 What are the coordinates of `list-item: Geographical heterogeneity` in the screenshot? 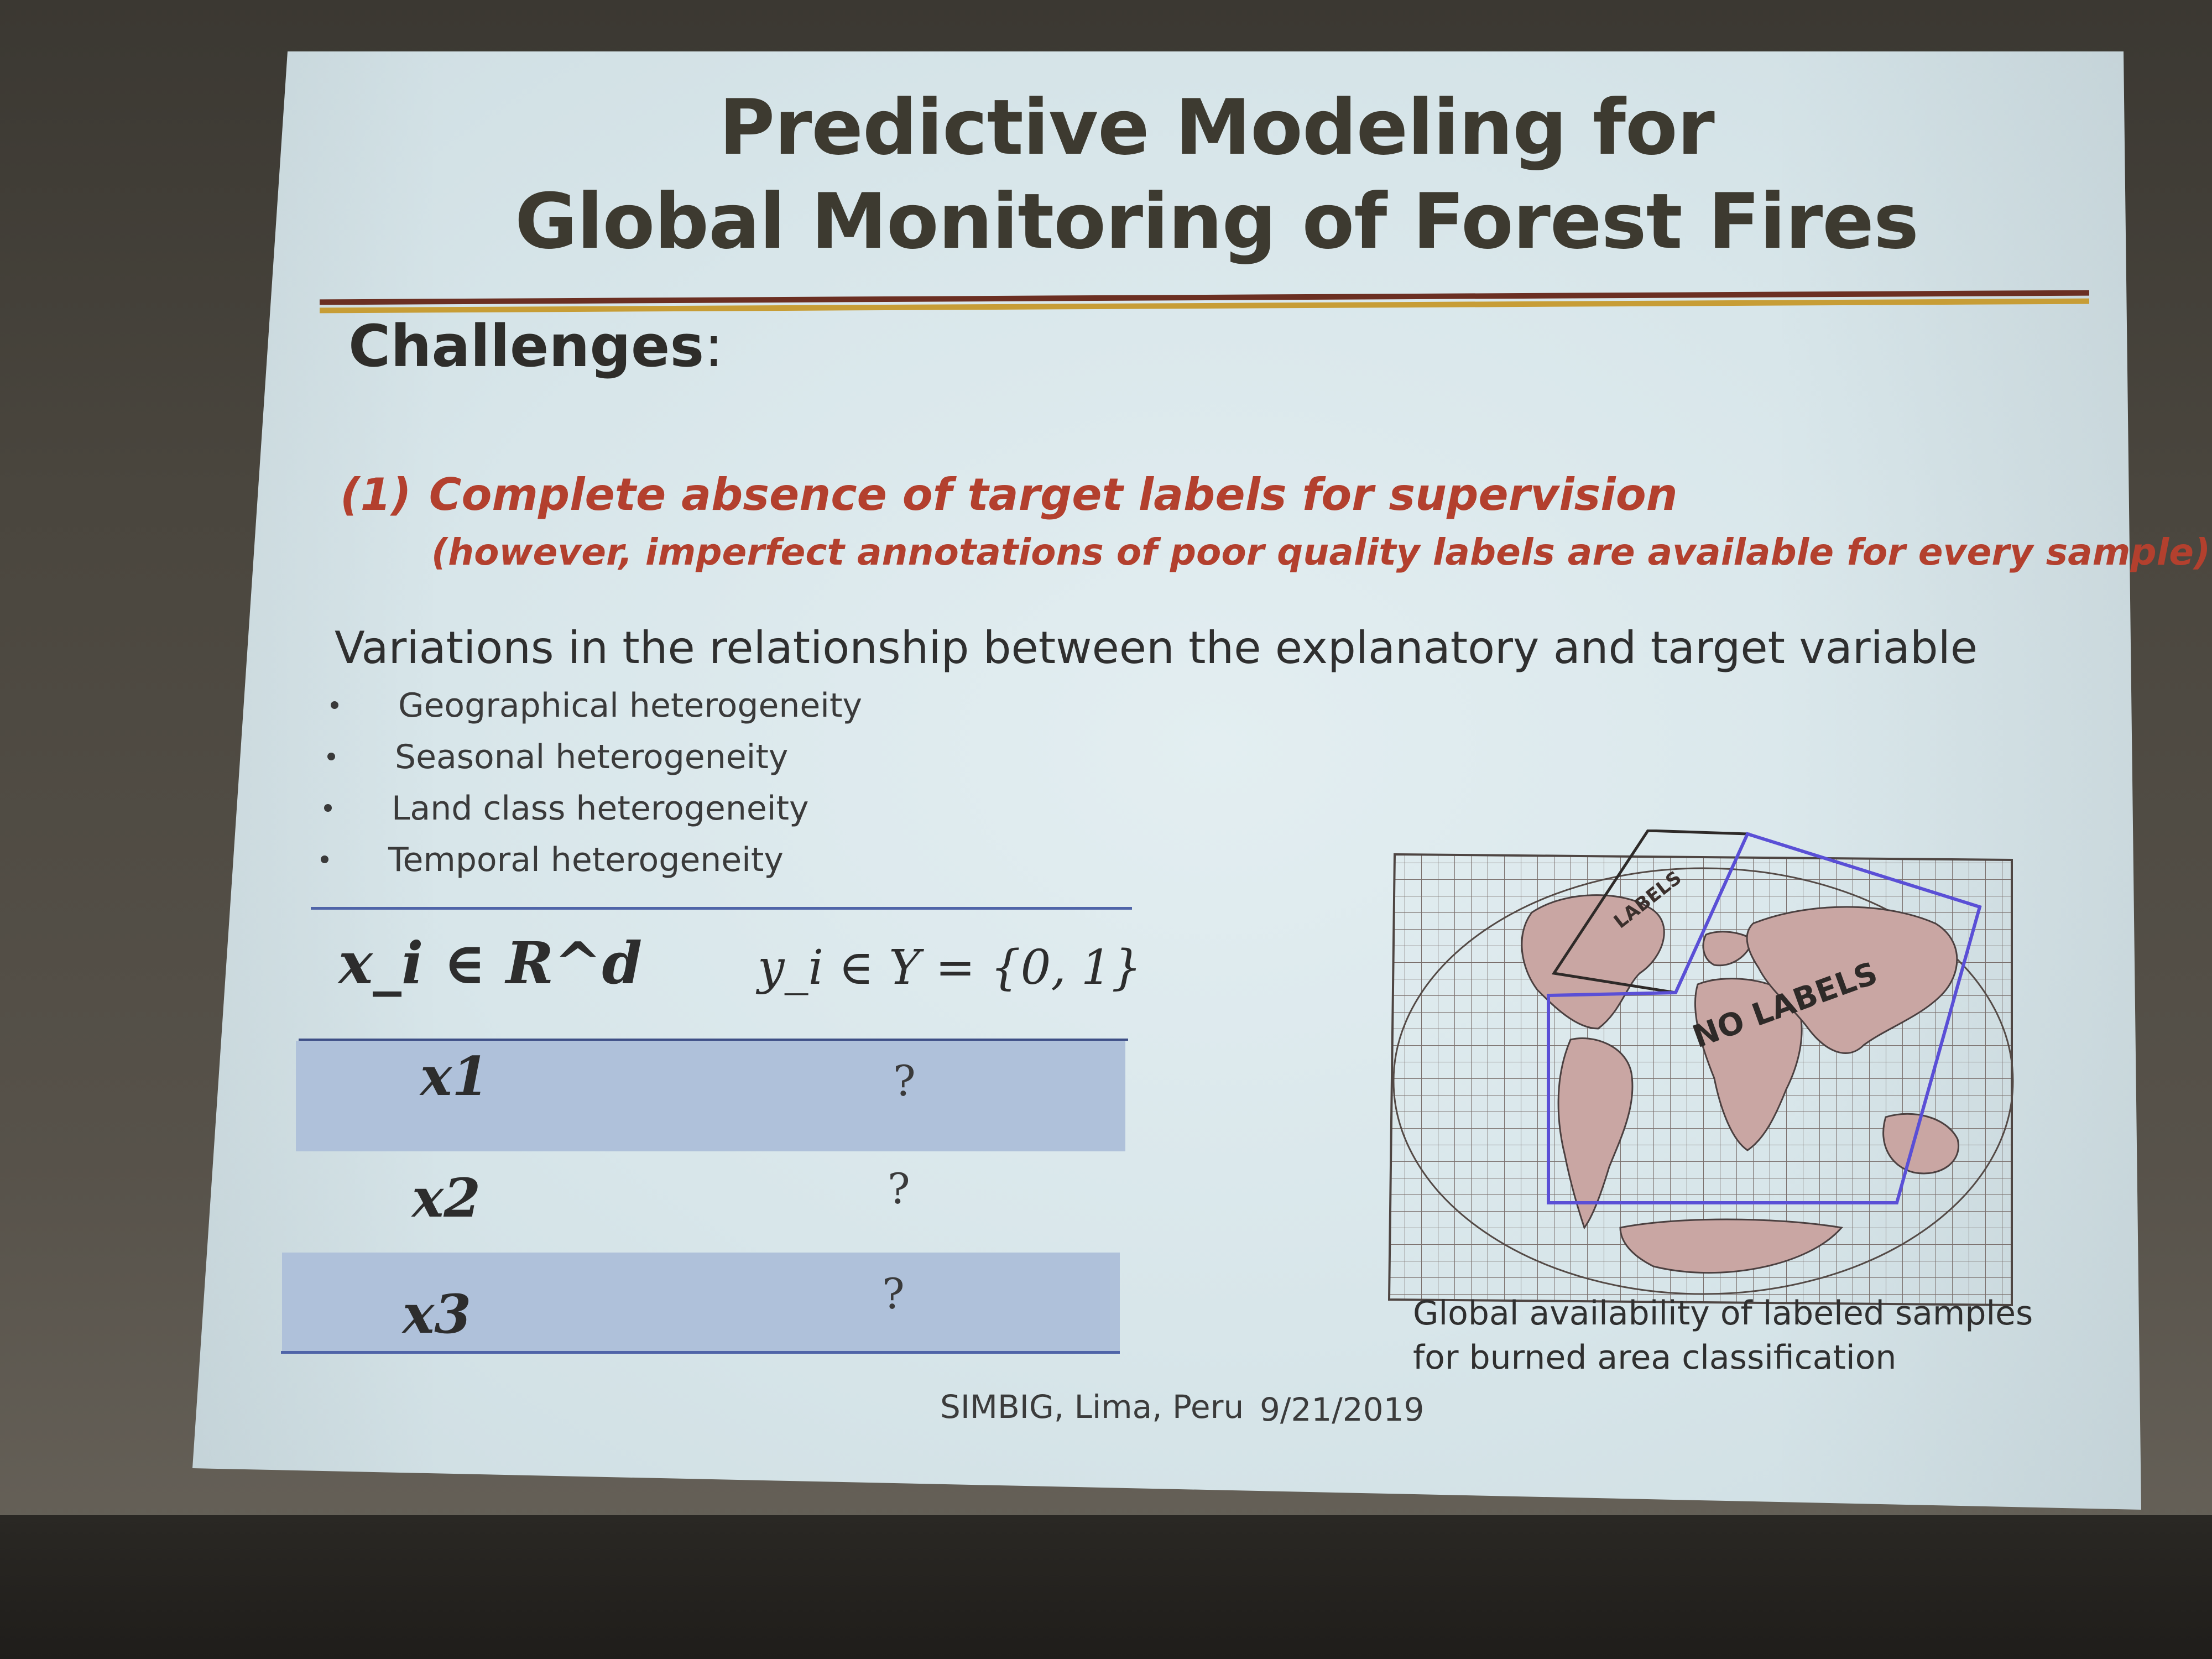 It's located at (594, 706).